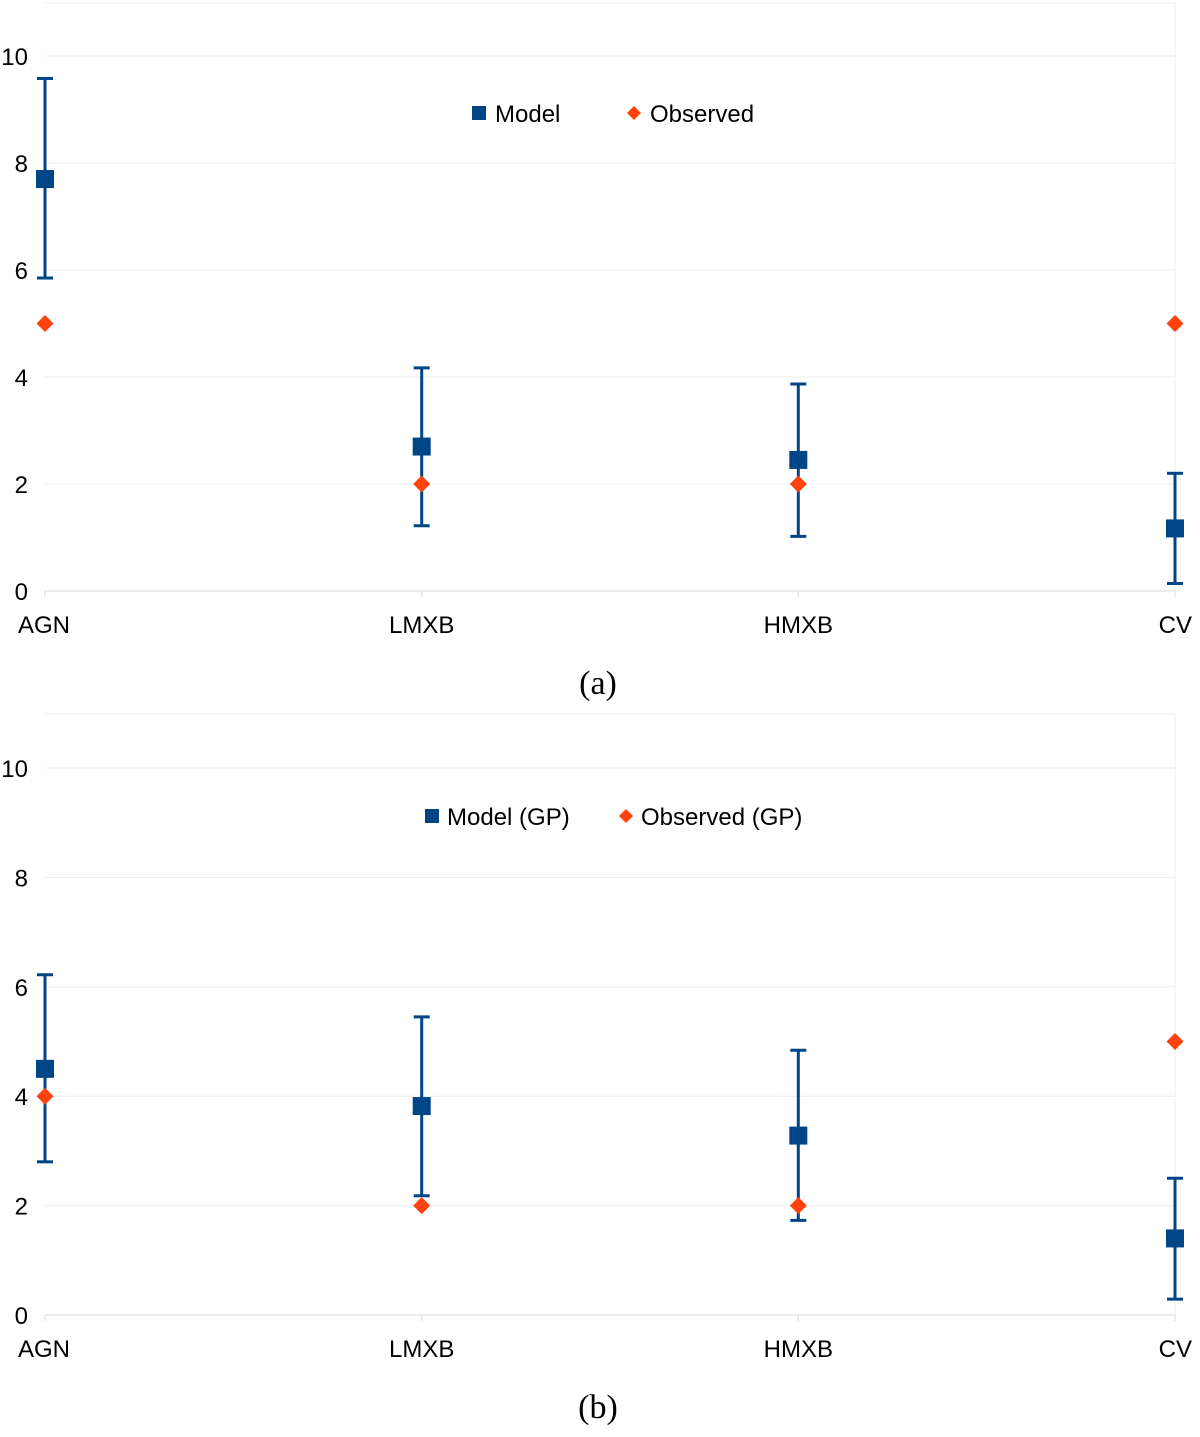 The height and width of the screenshot is (1437, 1200). I want to click on chart-caption: (b), so click(598, 1407).